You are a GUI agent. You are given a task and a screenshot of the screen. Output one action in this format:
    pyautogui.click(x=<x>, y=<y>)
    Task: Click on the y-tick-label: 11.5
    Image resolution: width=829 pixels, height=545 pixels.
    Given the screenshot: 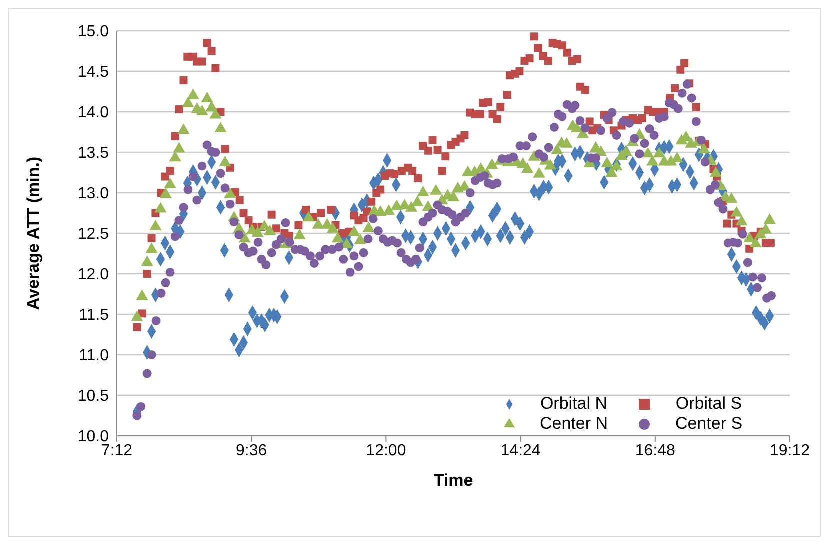 What is the action you would take?
    pyautogui.click(x=94, y=315)
    